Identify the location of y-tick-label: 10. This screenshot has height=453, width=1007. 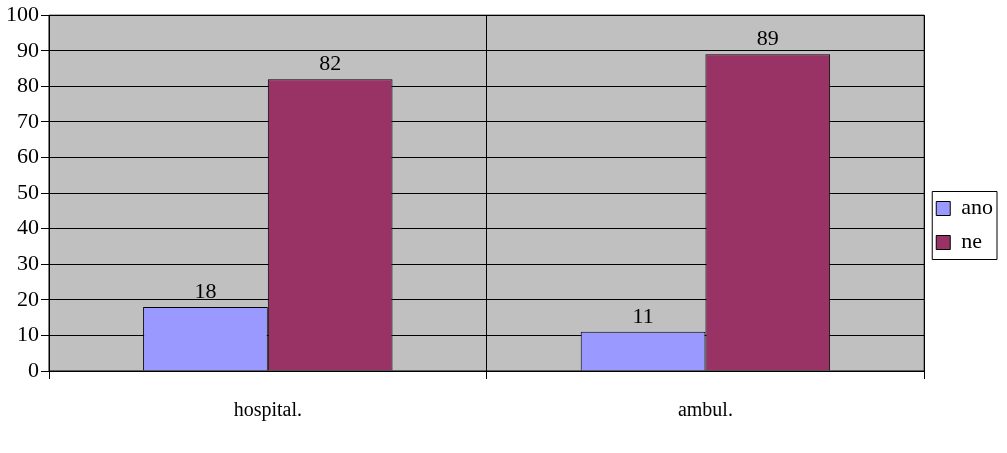
(28, 334).